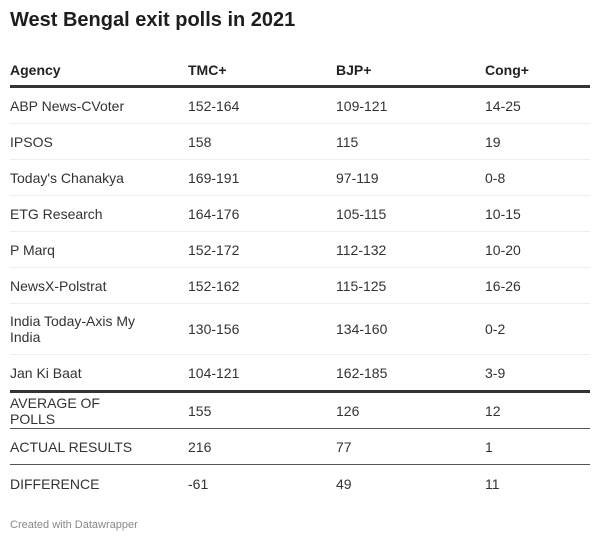  Describe the element at coordinates (262, 177) in the screenshot. I see `table-cell: 169-191` at that location.